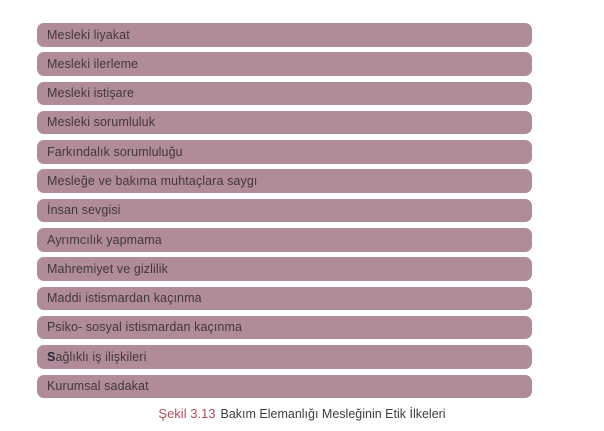 The width and height of the screenshot is (604, 431). Describe the element at coordinates (284, 298) in the screenshot. I see `ethics-bar: Maddi istismardan kaçınma` at that location.